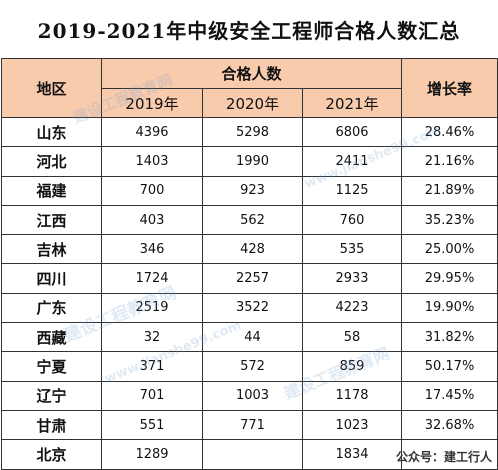 Image resolution: width=498 pixels, height=470 pixels. I want to click on value-2021-cell: 1834, so click(352, 454).